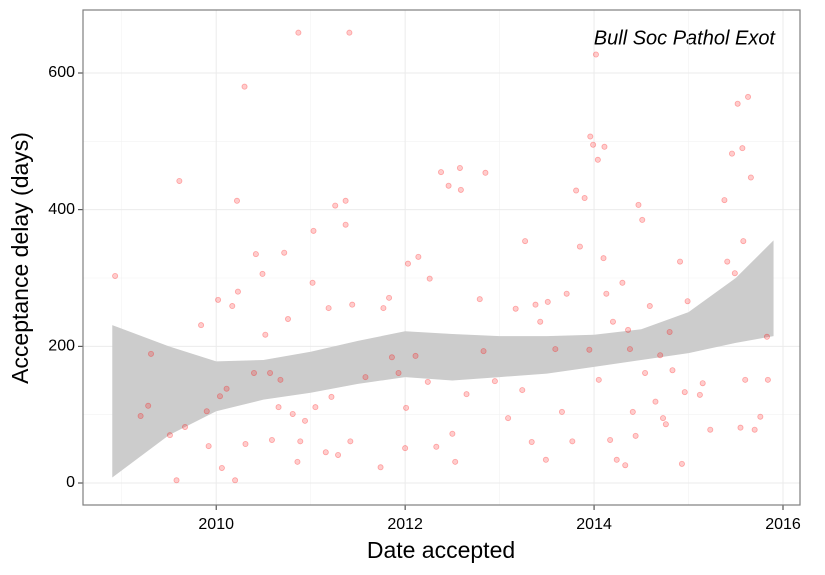  Describe the element at coordinates (783, 524) in the screenshot. I see `x-tick-label: 2016` at that location.